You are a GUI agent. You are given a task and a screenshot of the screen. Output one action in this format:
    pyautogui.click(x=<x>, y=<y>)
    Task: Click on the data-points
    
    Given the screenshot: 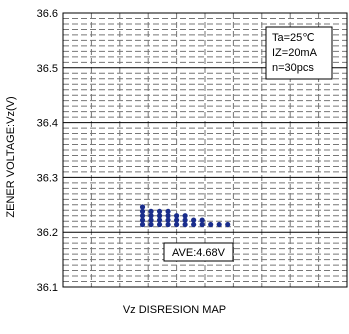 What is the action you would take?
    pyautogui.click(x=185, y=216)
    